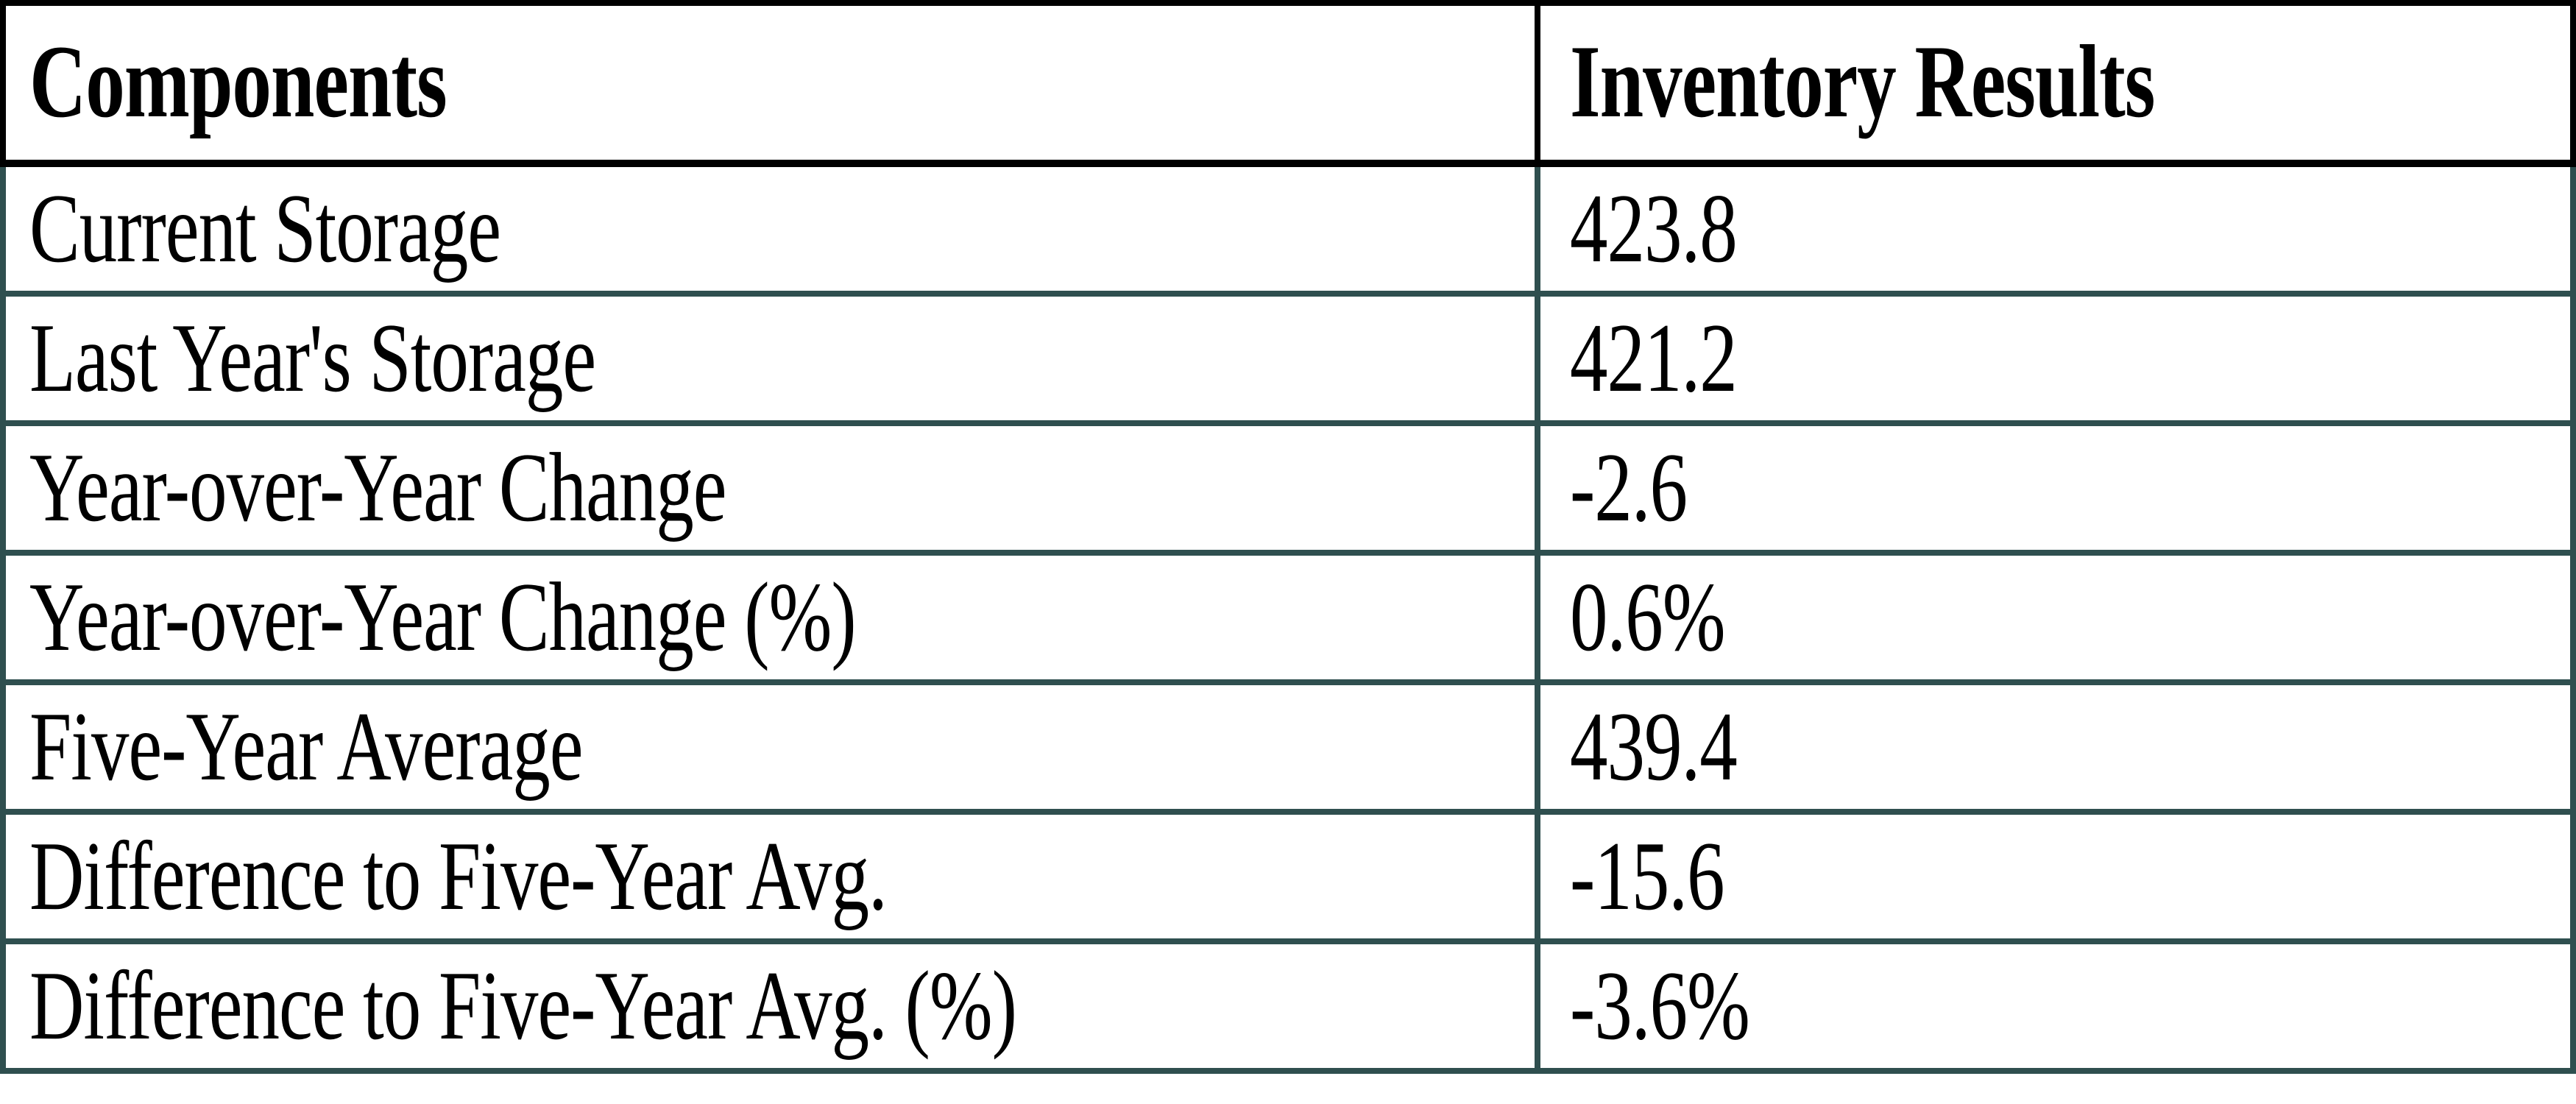 This screenshot has height=1104, width=2576. What do you see at coordinates (1654, 747) in the screenshot?
I see `value-text: 439.4` at bounding box center [1654, 747].